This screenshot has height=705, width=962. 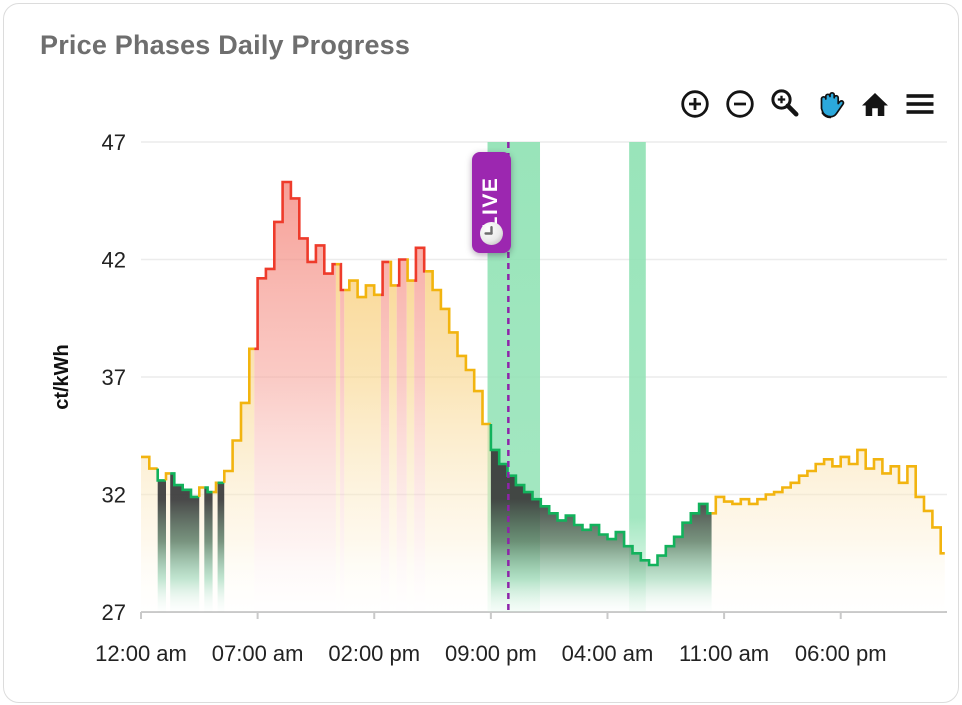 I want to click on chart-toolbar, so click(x=807, y=104).